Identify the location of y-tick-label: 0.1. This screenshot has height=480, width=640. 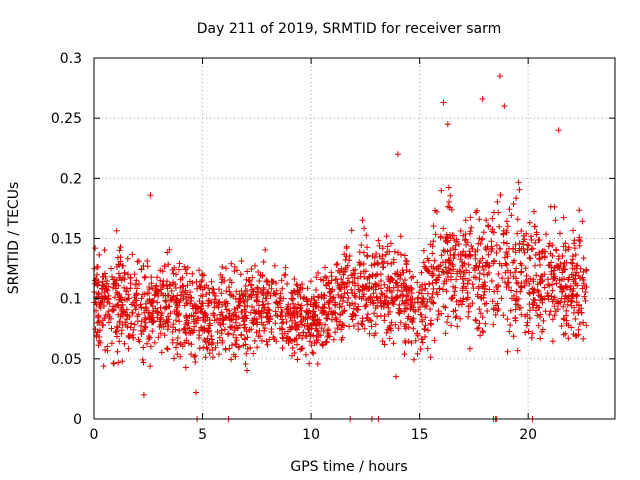
(71, 300).